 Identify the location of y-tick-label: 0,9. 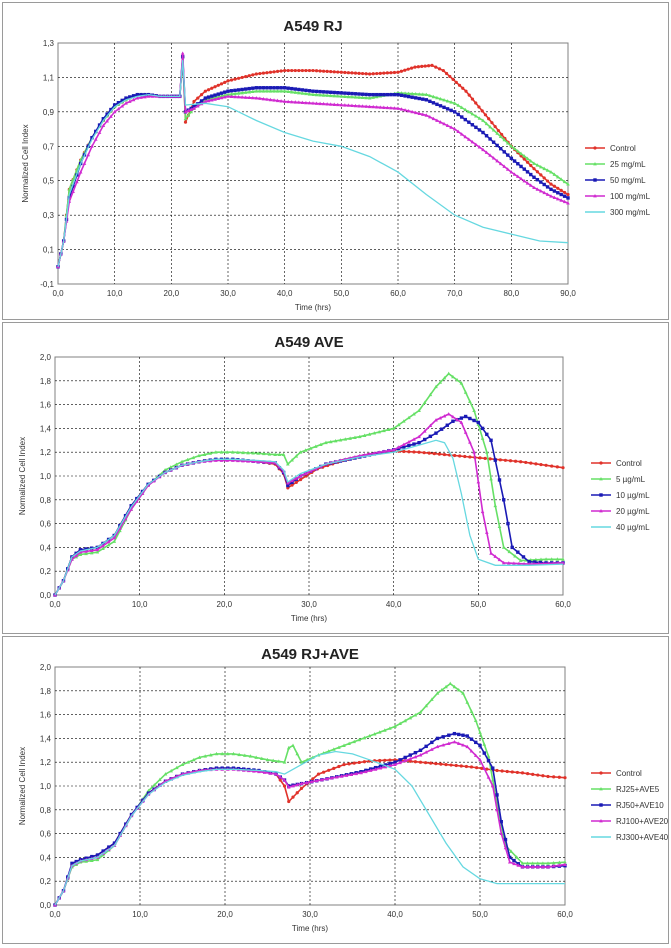
(49, 112).